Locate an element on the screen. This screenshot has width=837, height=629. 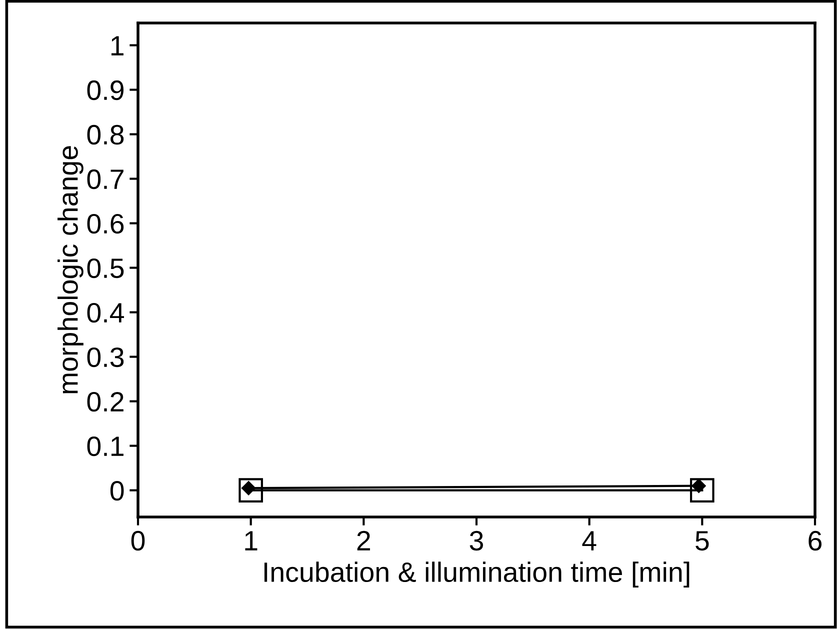
y-tick-label: 0.7 is located at coordinates (105, 179).